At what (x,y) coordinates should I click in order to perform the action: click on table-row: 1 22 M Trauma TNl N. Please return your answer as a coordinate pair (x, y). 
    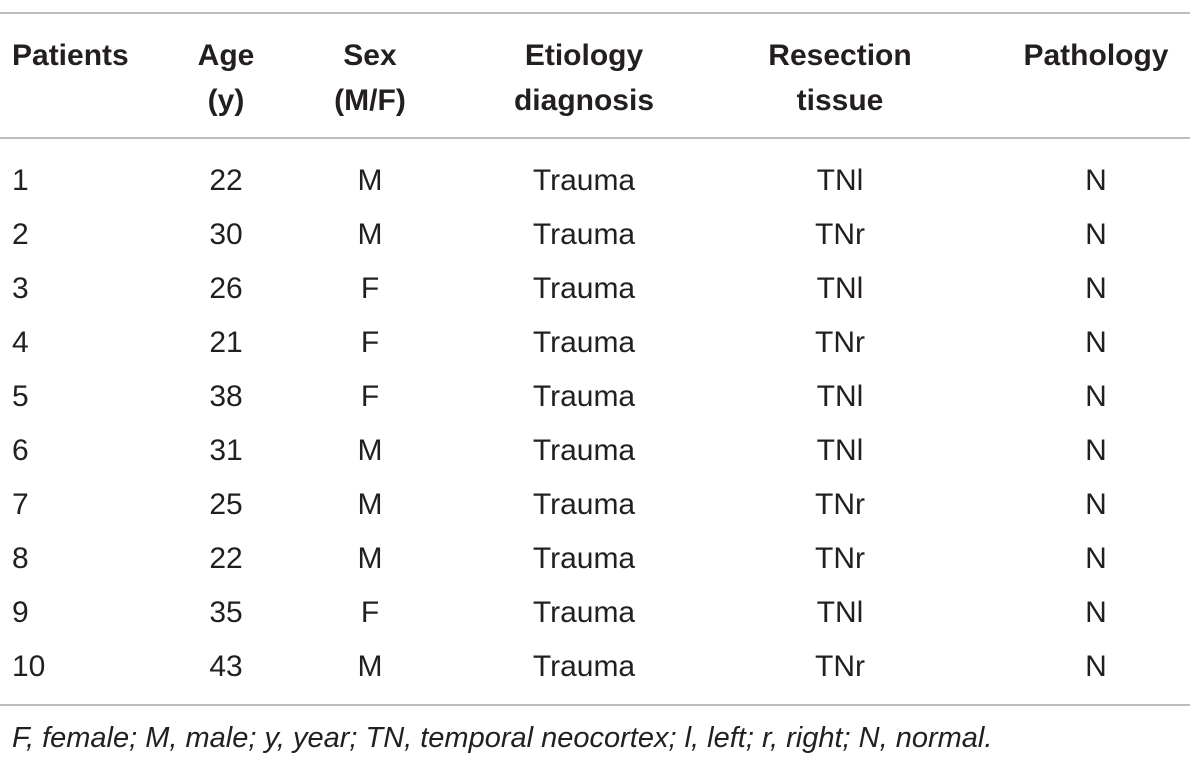
    Looking at the image, I should click on (595, 181).